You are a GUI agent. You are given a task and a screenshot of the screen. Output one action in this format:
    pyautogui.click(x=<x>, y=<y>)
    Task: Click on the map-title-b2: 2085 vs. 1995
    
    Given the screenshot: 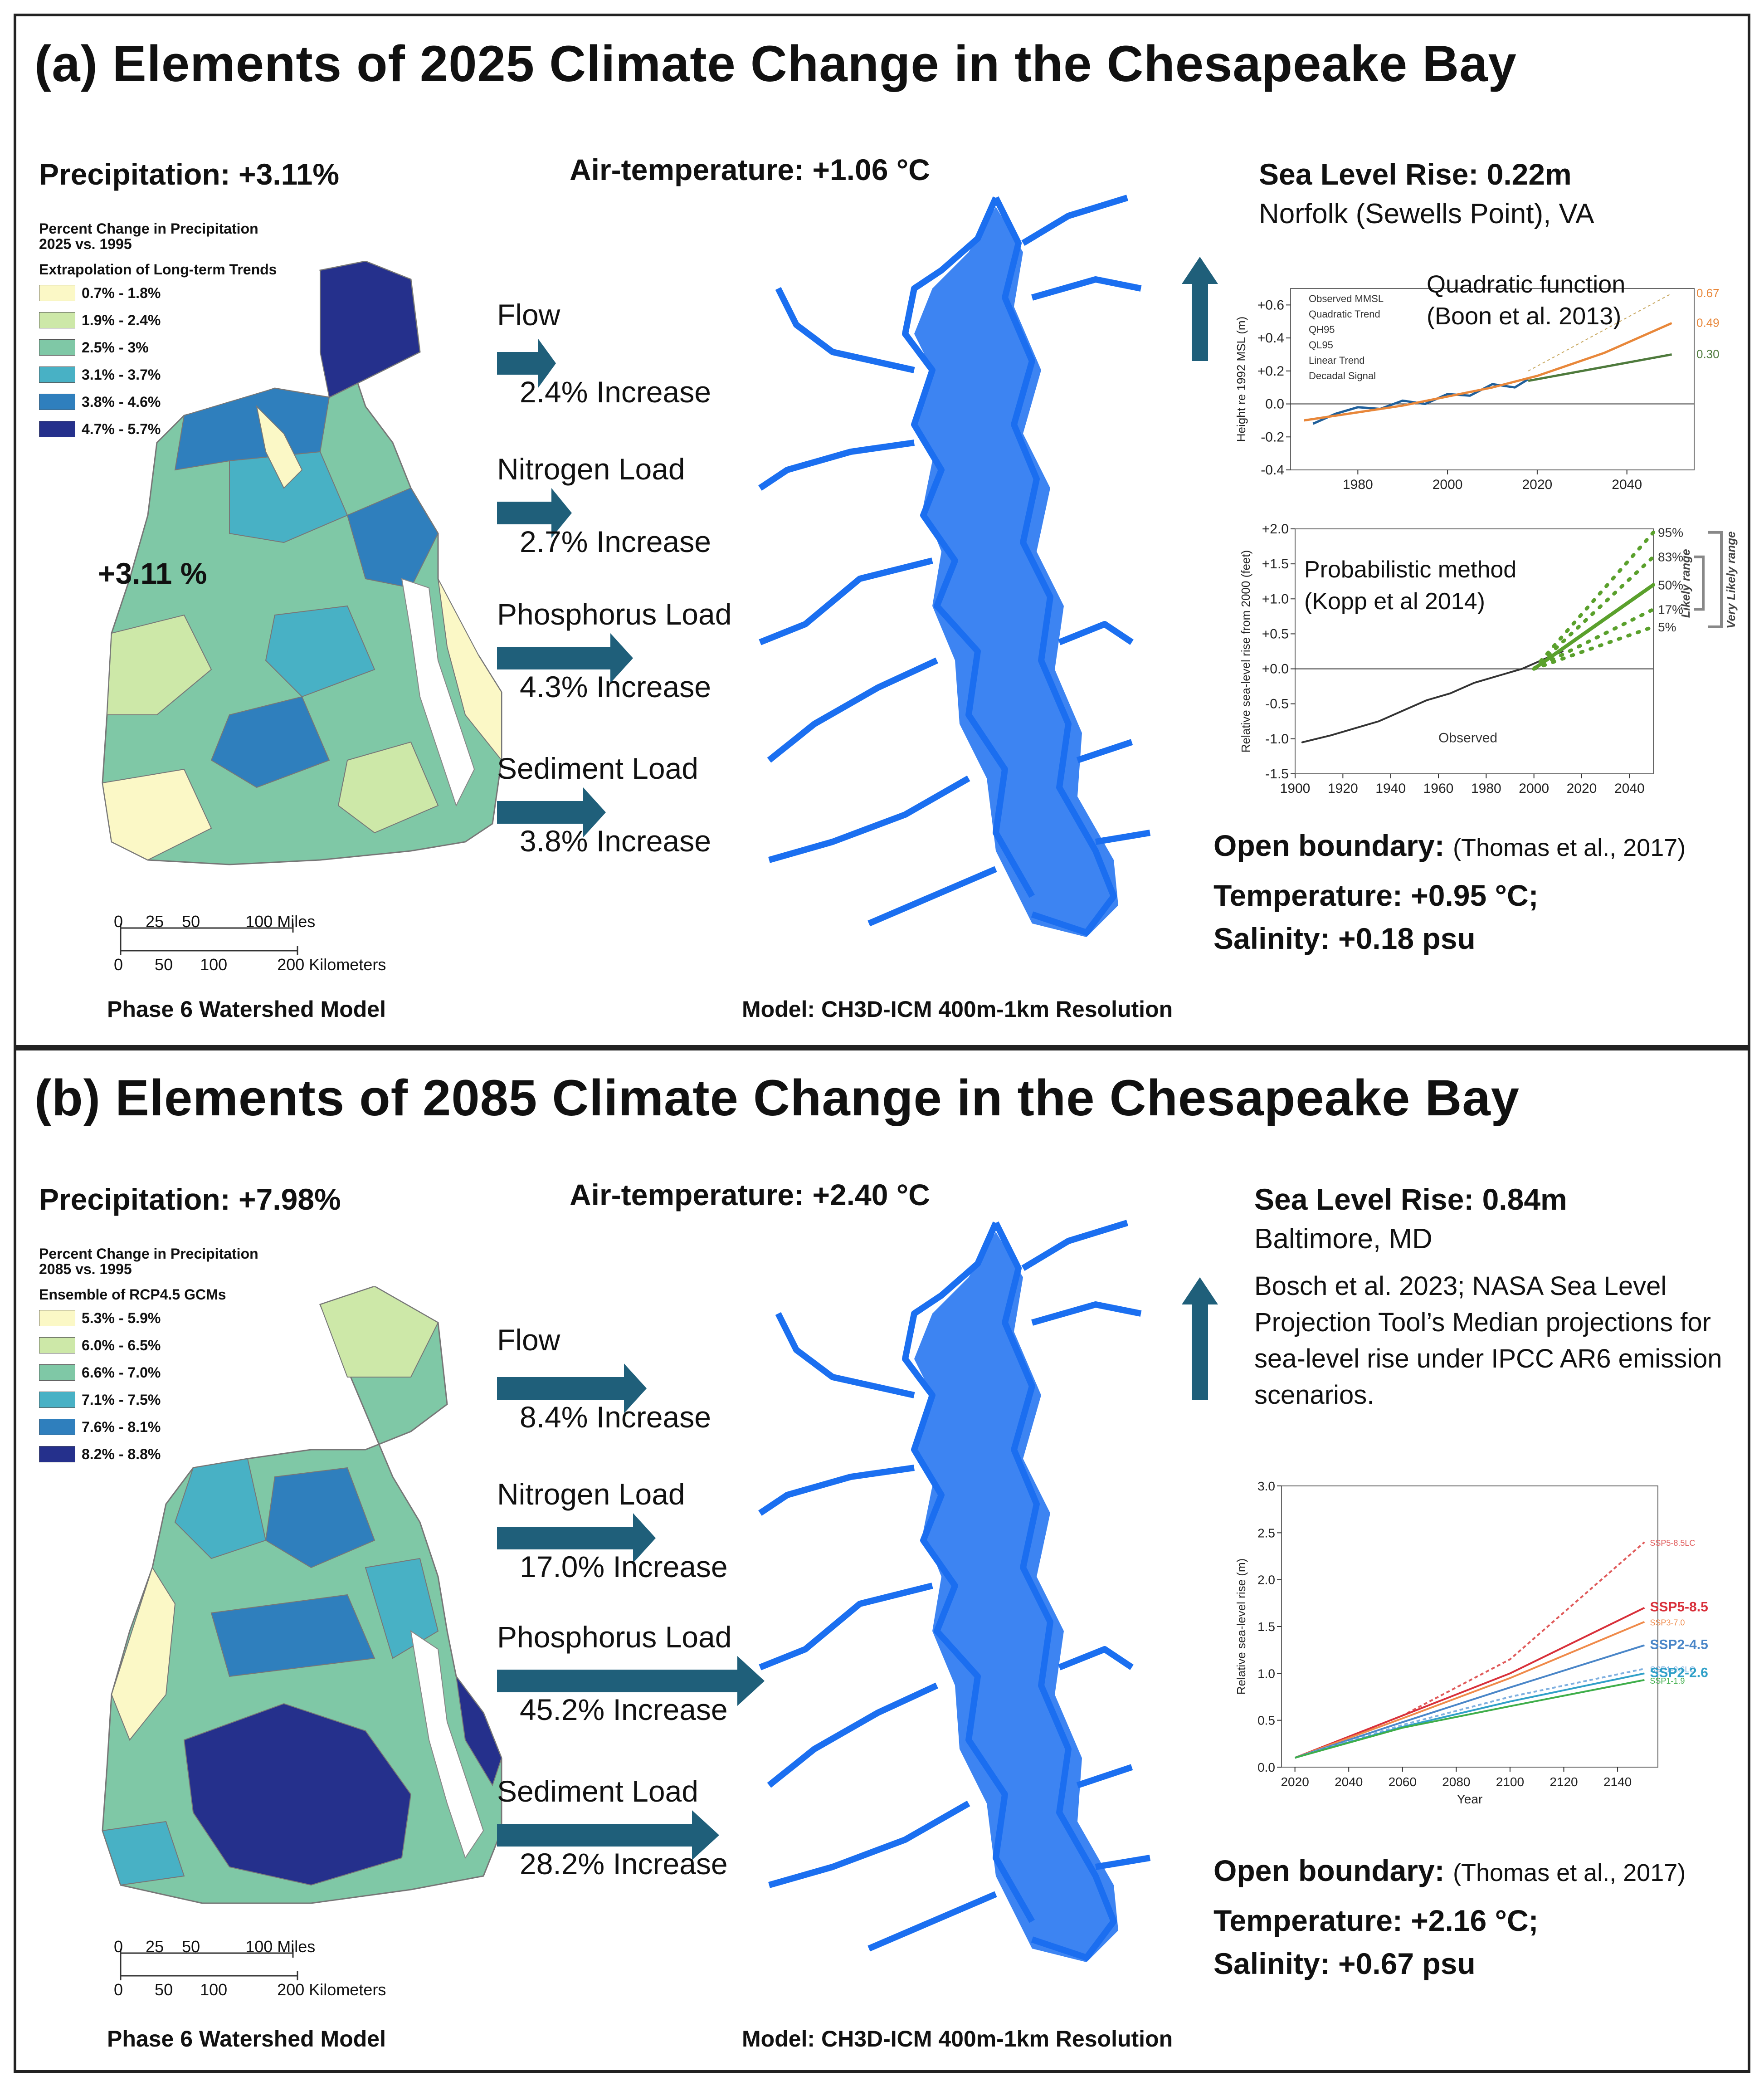 What is the action you would take?
    pyautogui.click(x=85, y=1269)
    